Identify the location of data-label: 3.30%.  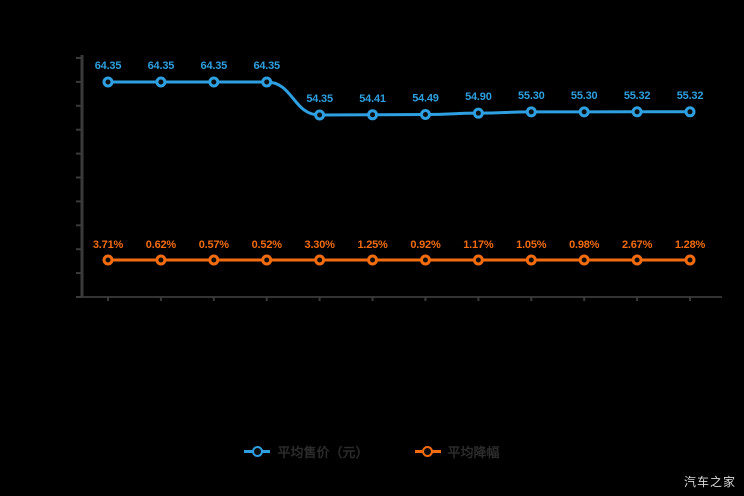
(320, 245).